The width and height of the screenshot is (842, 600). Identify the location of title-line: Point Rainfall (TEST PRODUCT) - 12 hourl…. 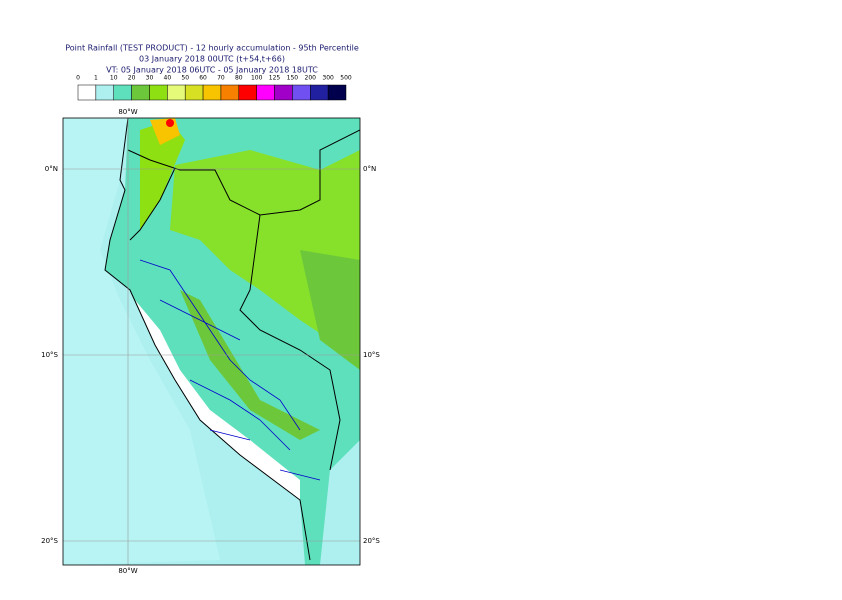
(212, 48).